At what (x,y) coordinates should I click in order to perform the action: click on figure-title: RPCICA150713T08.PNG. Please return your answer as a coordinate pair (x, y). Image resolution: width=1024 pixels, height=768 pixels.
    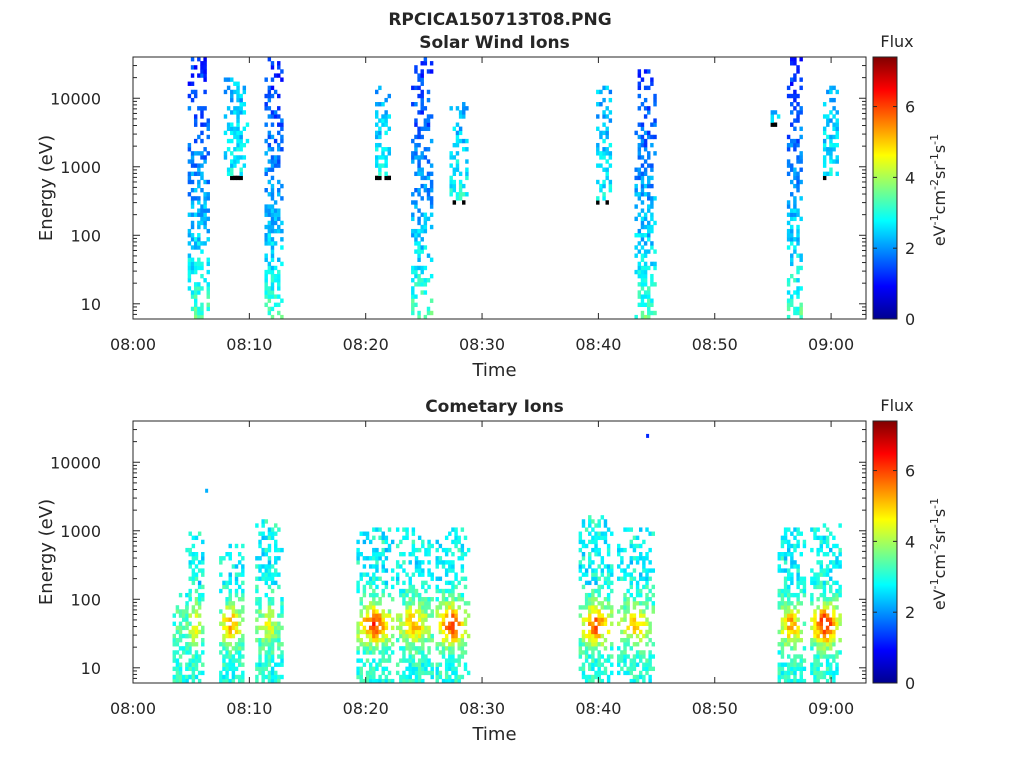
    Looking at the image, I should click on (499, 20).